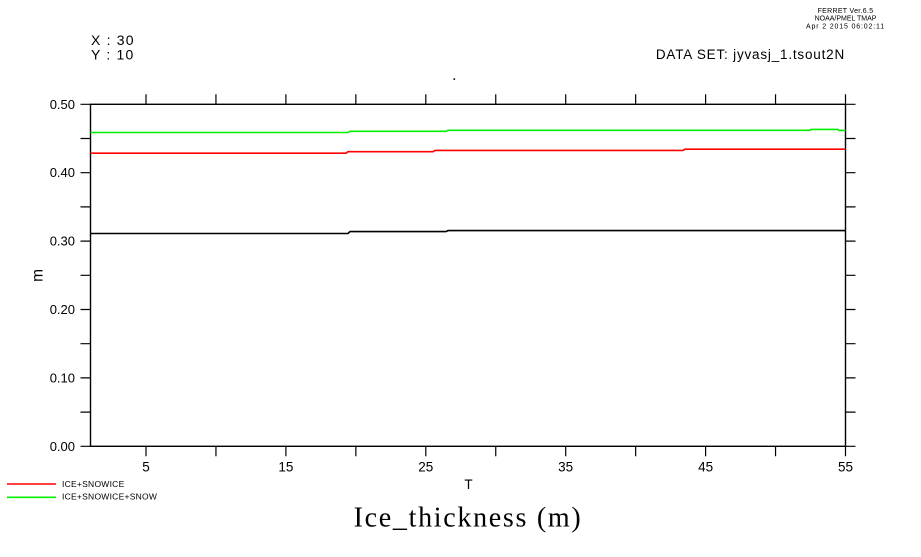 Image resolution: width=921 pixels, height=557 pixels. Describe the element at coordinates (62, 377) in the screenshot. I see `svg-text: 0.10` at that location.